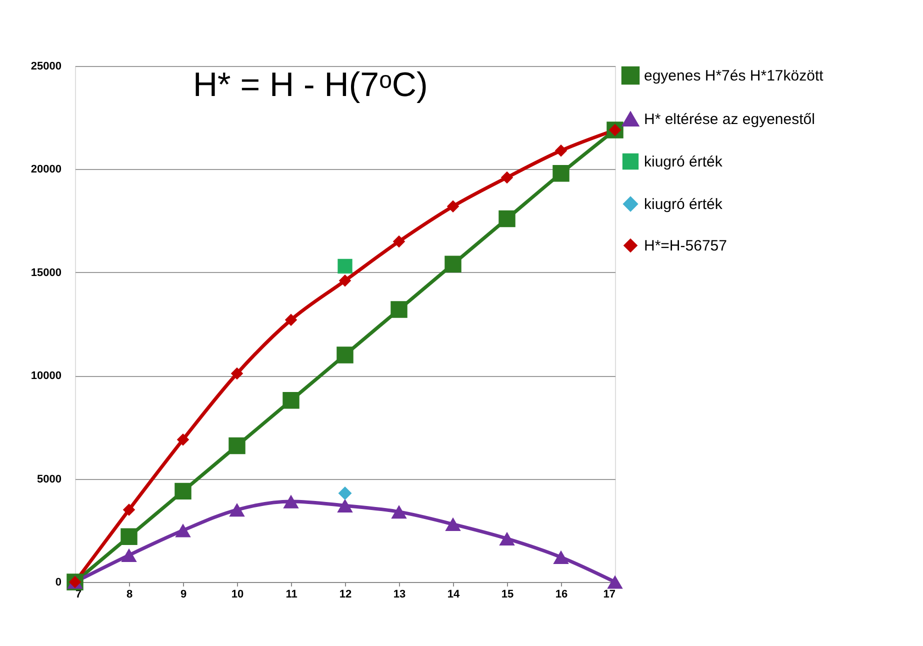  I want to click on x-tick-label: 13, so click(399, 594).